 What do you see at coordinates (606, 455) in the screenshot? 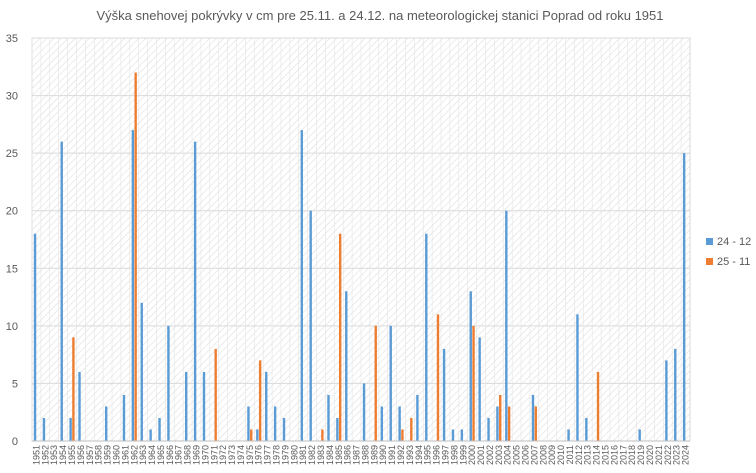
I see `x-tick-label: 2015` at bounding box center [606, 455].